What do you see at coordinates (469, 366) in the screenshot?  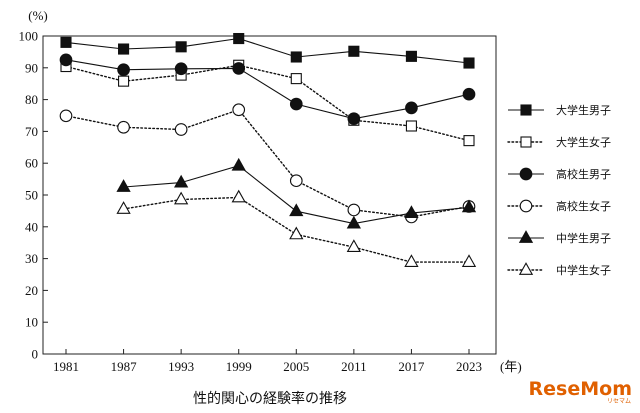 I see `x-tick-label: 2023` at bounding box center [469, 366].